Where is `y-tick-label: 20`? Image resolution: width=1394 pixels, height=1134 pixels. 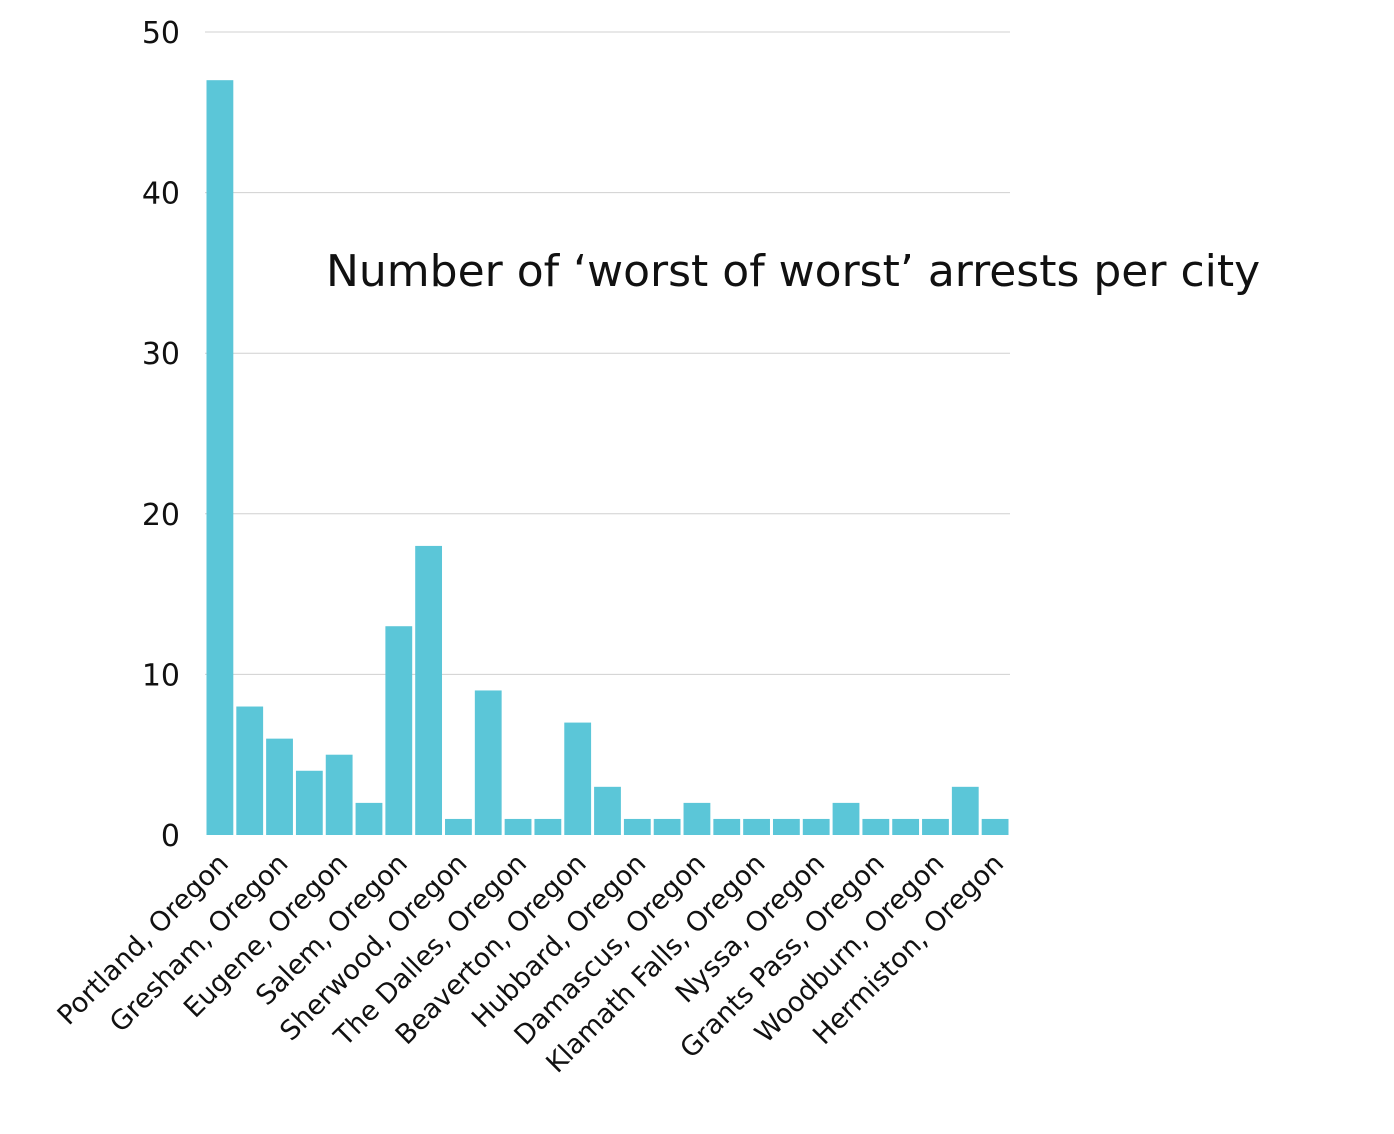 y-tick-label: 20 is located at coordinates (161, 515).